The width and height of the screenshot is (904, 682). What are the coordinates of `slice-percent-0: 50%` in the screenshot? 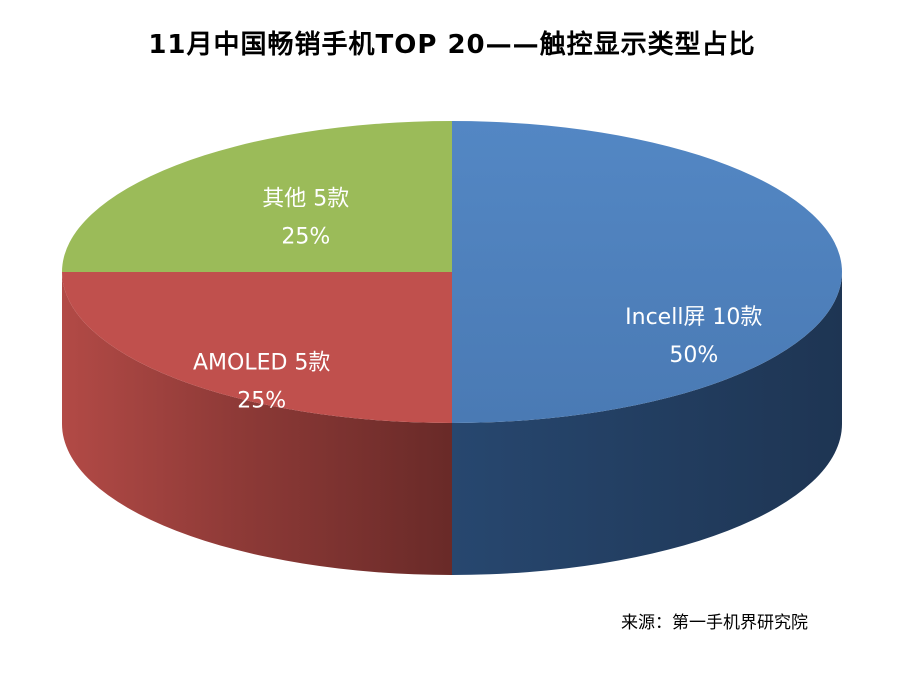 It's located at (693, 355).